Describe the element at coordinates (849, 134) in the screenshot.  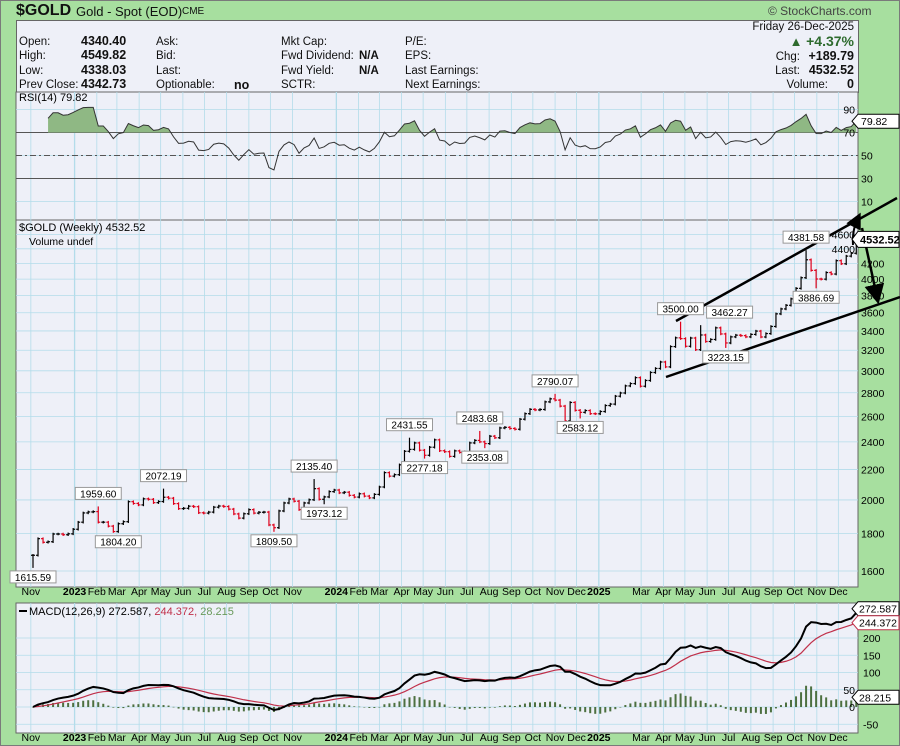
I see `rsi-tick-label: 70` at that location.